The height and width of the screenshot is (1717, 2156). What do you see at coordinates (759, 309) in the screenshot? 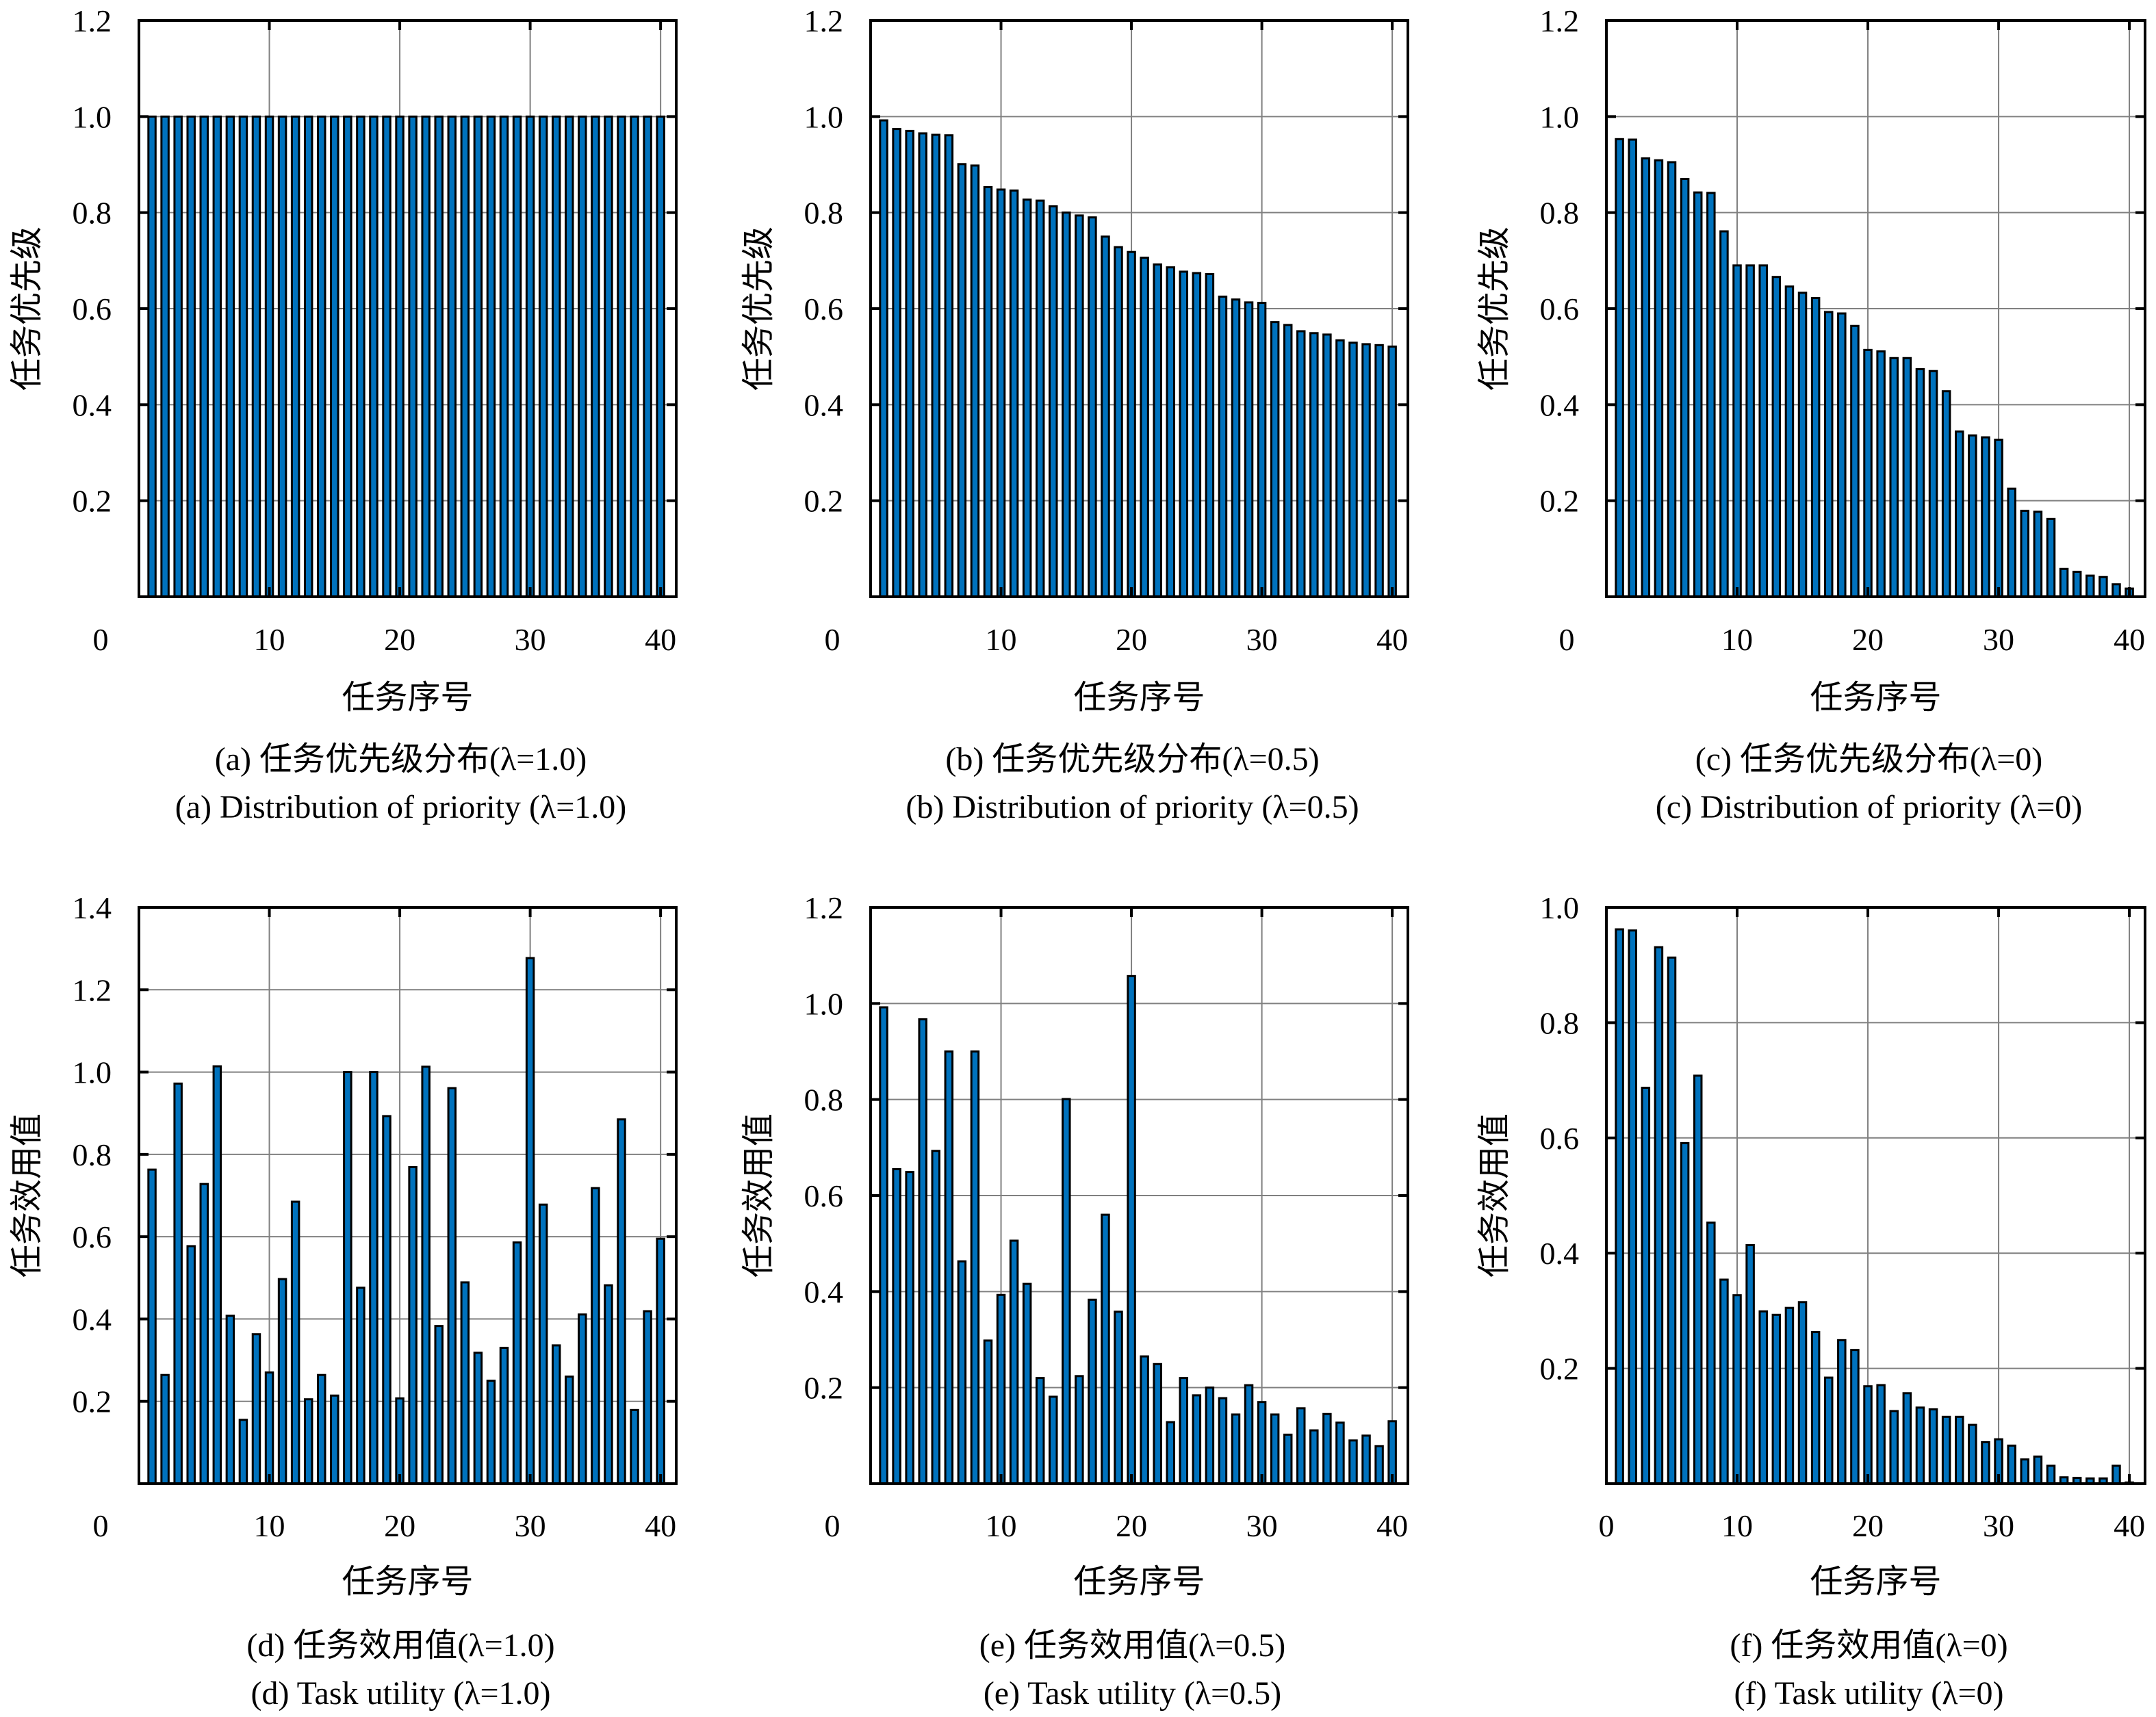
I see `y-axis-label: 任务优先级` at bounding box center [759, 309].